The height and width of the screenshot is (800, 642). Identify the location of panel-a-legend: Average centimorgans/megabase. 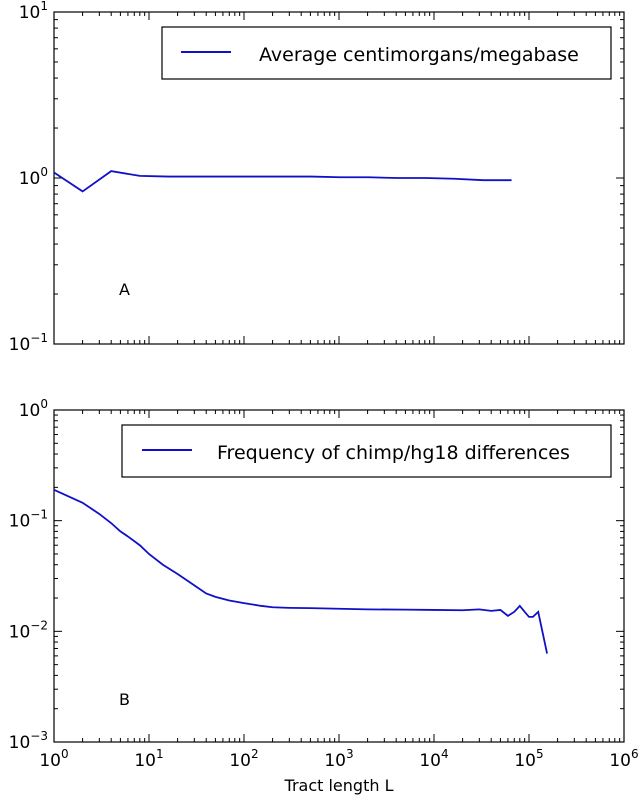
(386, 53).